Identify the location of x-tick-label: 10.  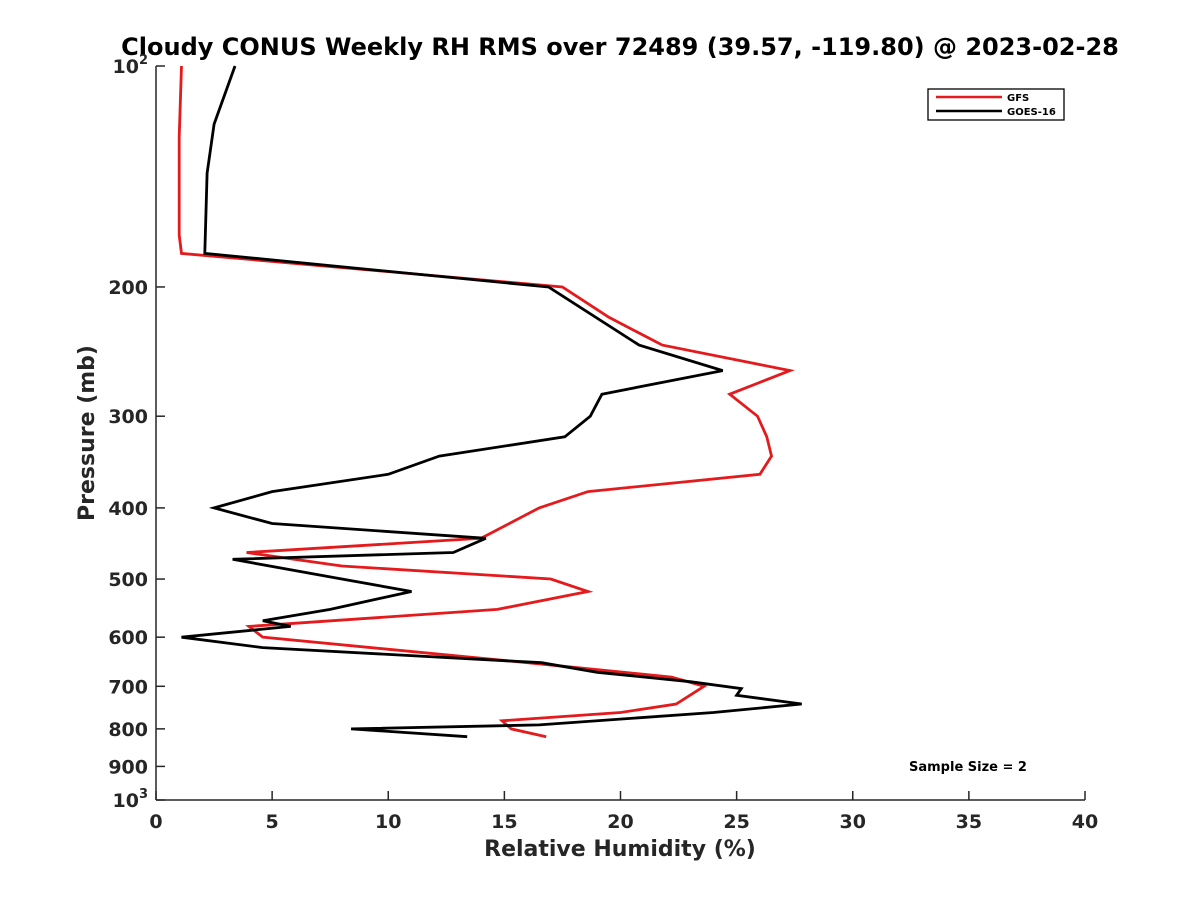
(388, 822).